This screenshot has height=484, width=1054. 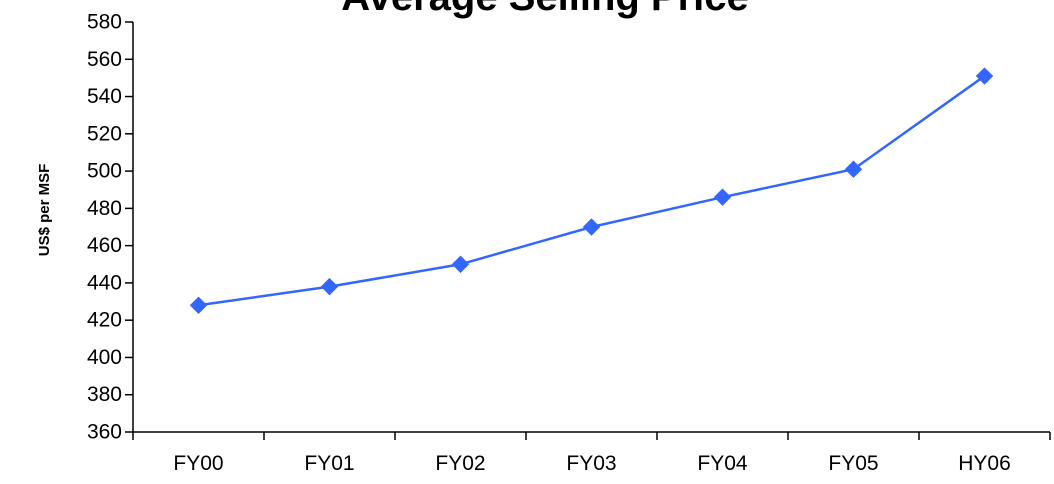 What do you see at coordinates (104, 245) in the screenshot?
I see `y-tick-label: 460` at bounding box center [104, 245].